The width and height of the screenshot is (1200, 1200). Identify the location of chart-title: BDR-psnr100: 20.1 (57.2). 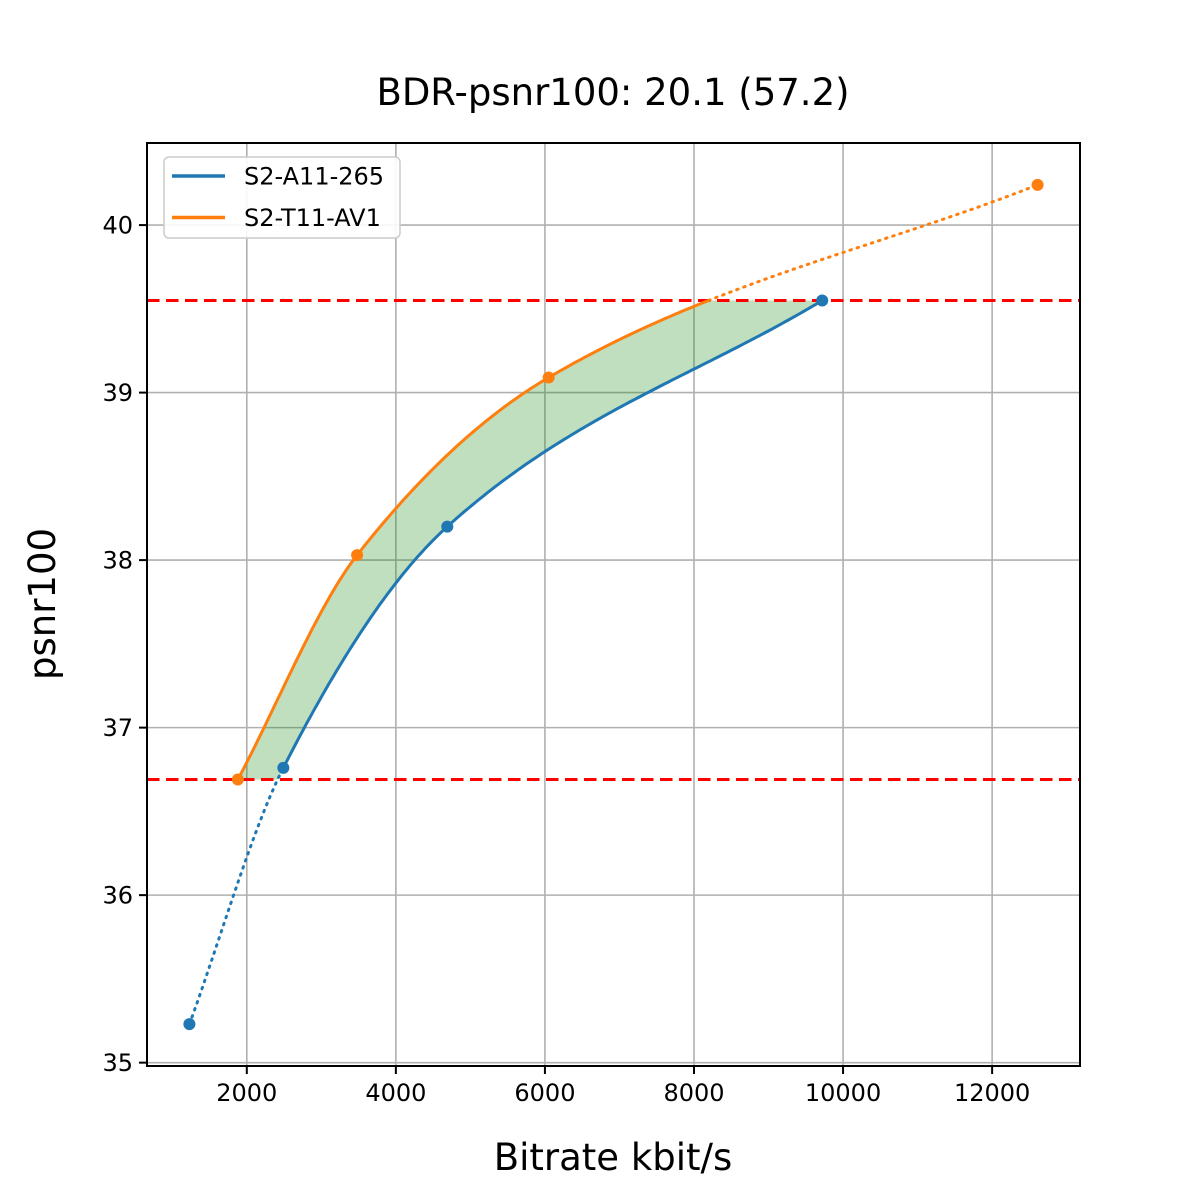
(612, 92).